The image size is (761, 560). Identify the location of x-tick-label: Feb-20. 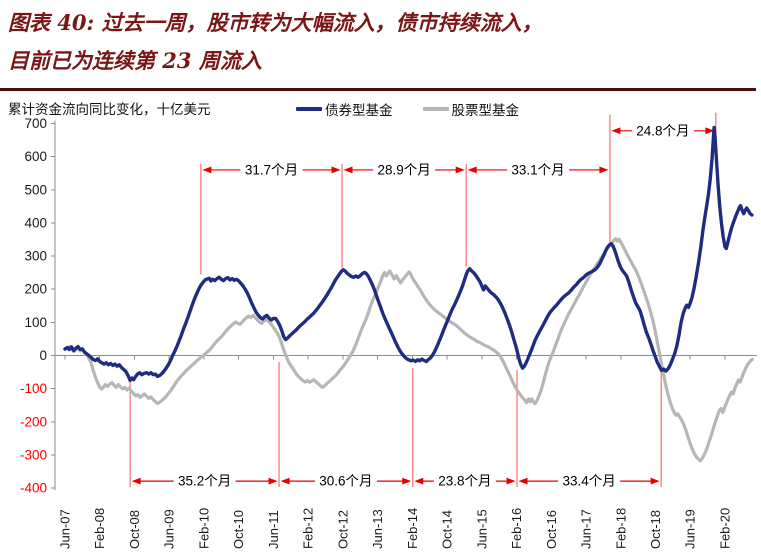
(724, 528).